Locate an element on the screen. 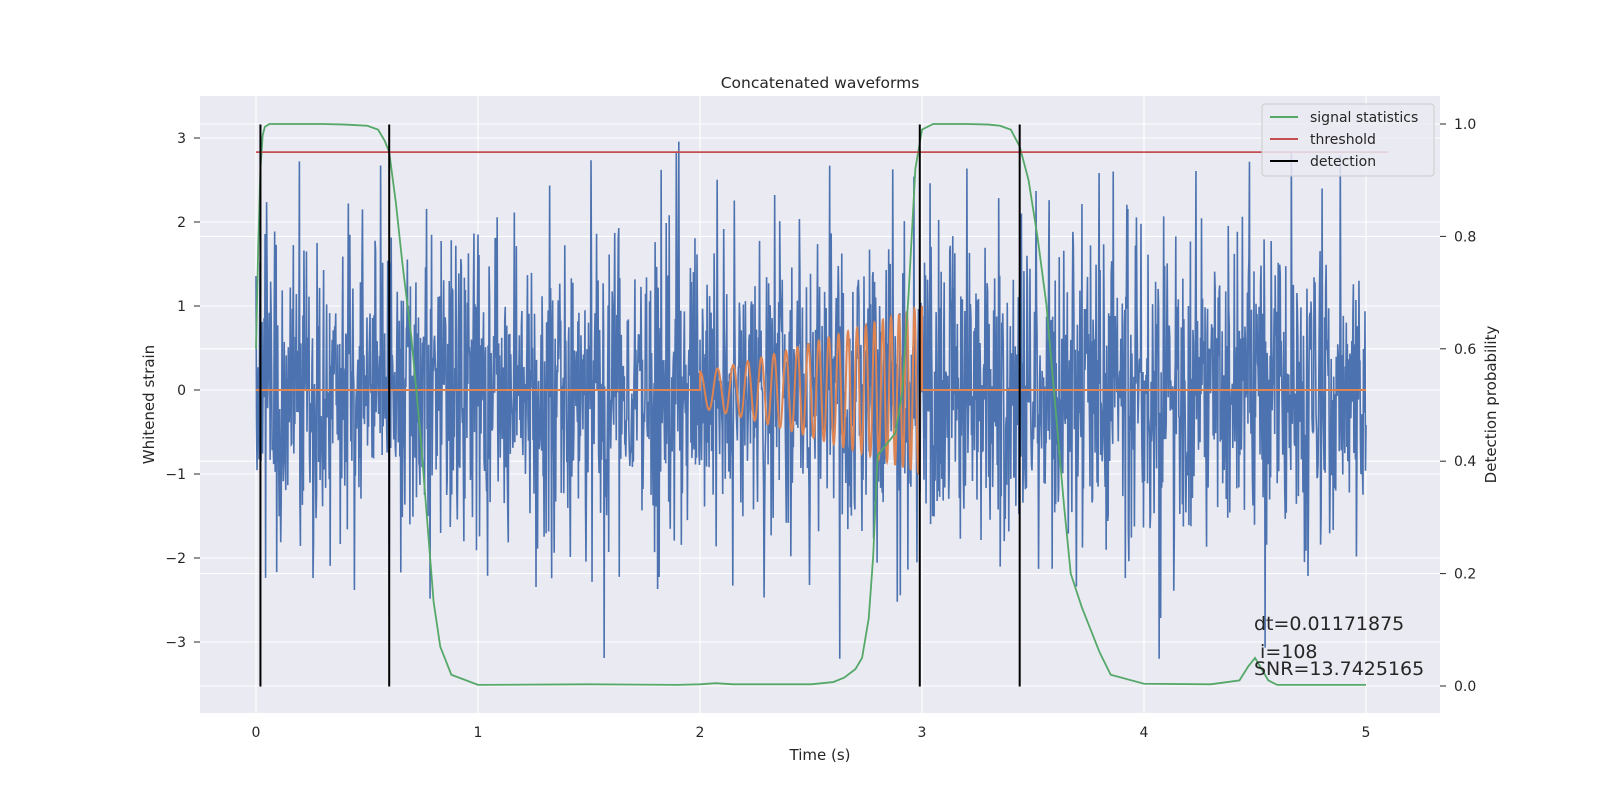 The width and height of the screenshot is (1600, 800). legend-label-detection: detection is located at coordinates (1343, 162).